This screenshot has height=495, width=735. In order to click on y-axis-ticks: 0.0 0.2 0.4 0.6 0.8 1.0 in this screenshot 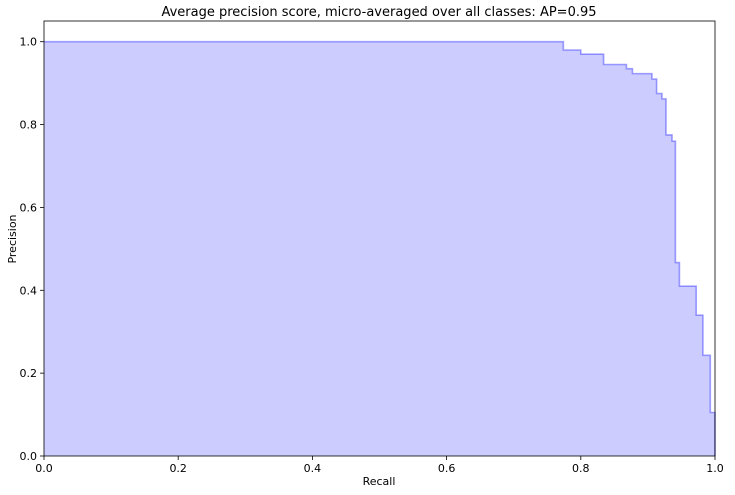, I will do `click(32, 249)`.